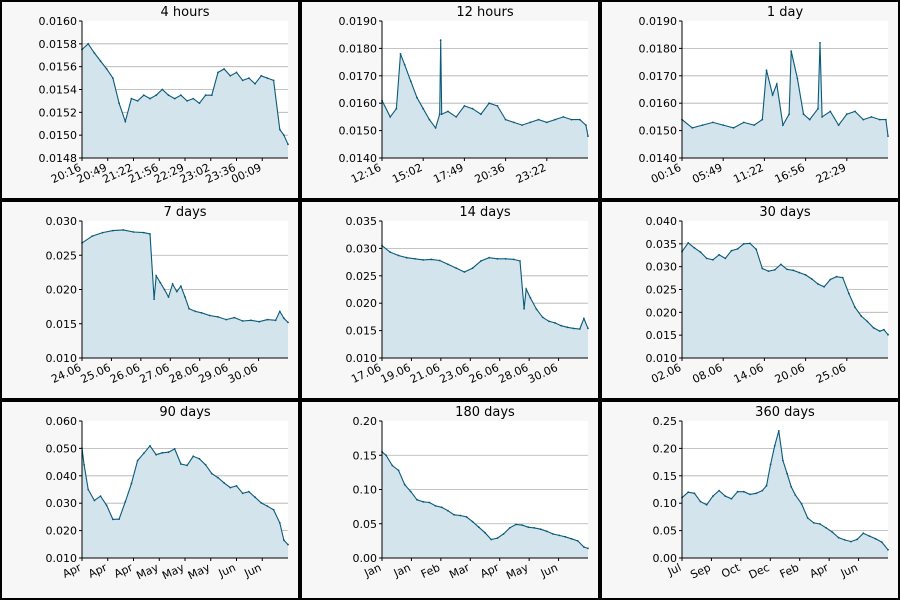 This screenshot has width=900, height=600. I want to click on y-tick-label: 0.025, so click(362, 276).